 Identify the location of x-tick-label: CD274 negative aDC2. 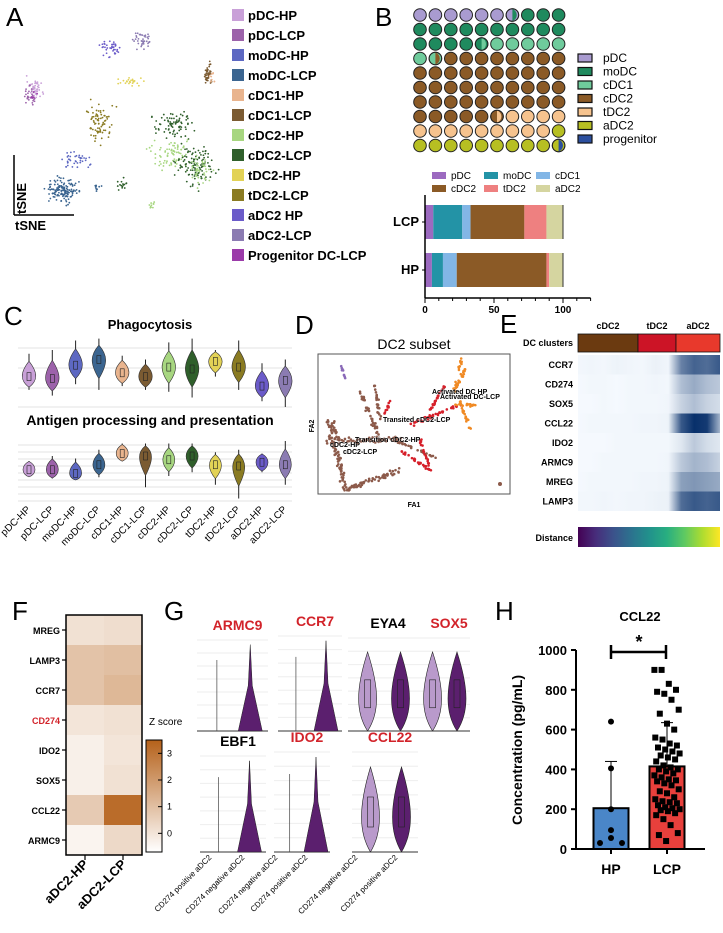
(214, 884).